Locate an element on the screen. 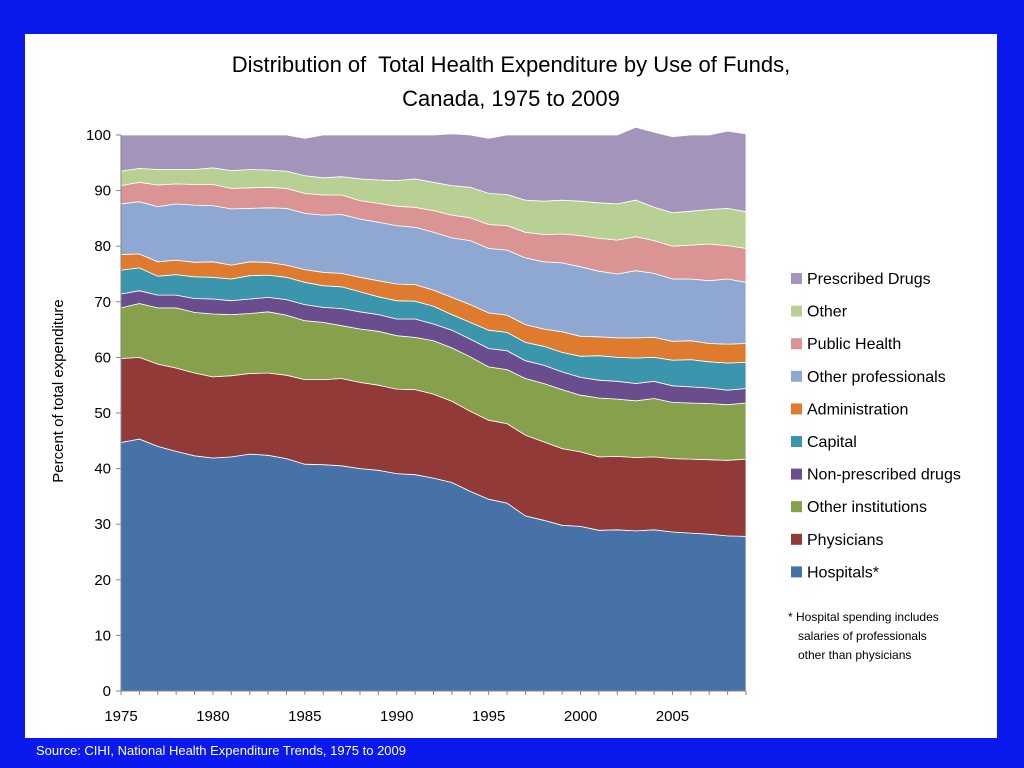 This screenshot has width=1024, height=768. legend-item-prescribed-drugs: Prescribed Drugs is located at coordinates (861, 279).